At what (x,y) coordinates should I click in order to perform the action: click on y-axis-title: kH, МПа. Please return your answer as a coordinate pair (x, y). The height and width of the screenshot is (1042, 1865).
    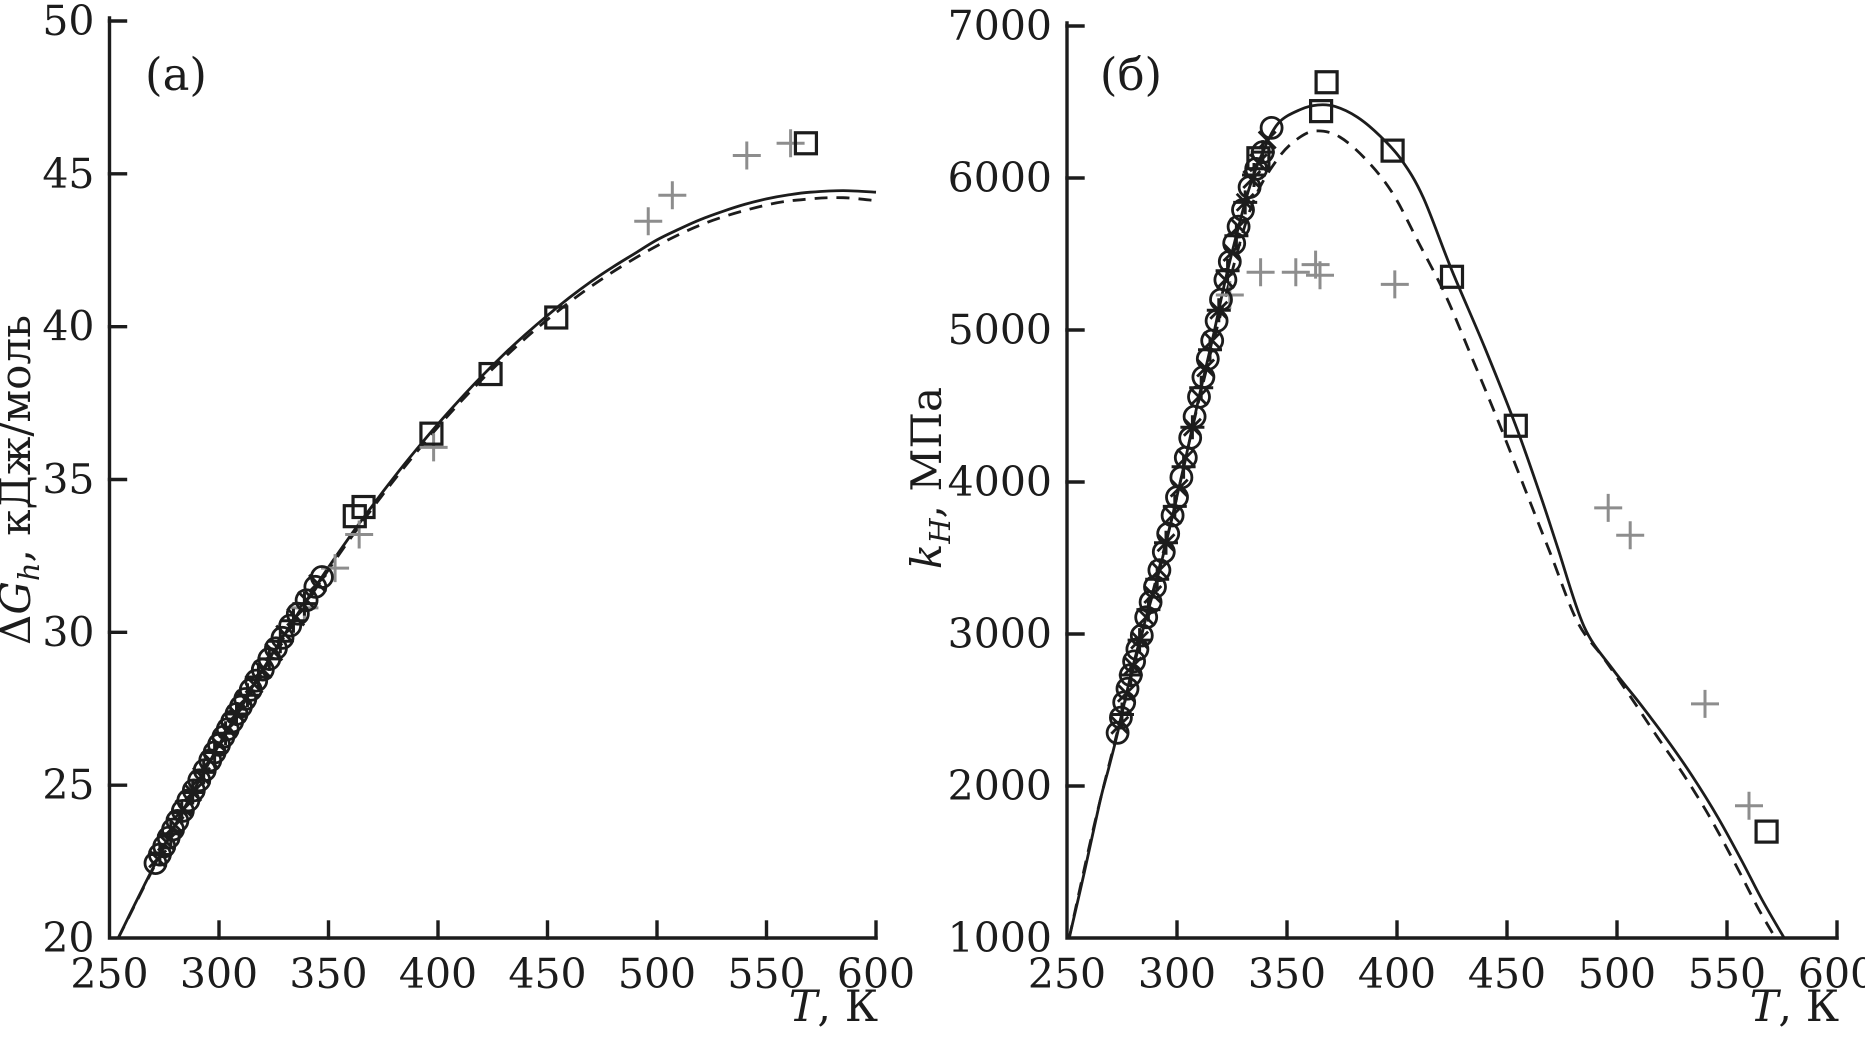
    Looking at the image, I should click on (929, 478).